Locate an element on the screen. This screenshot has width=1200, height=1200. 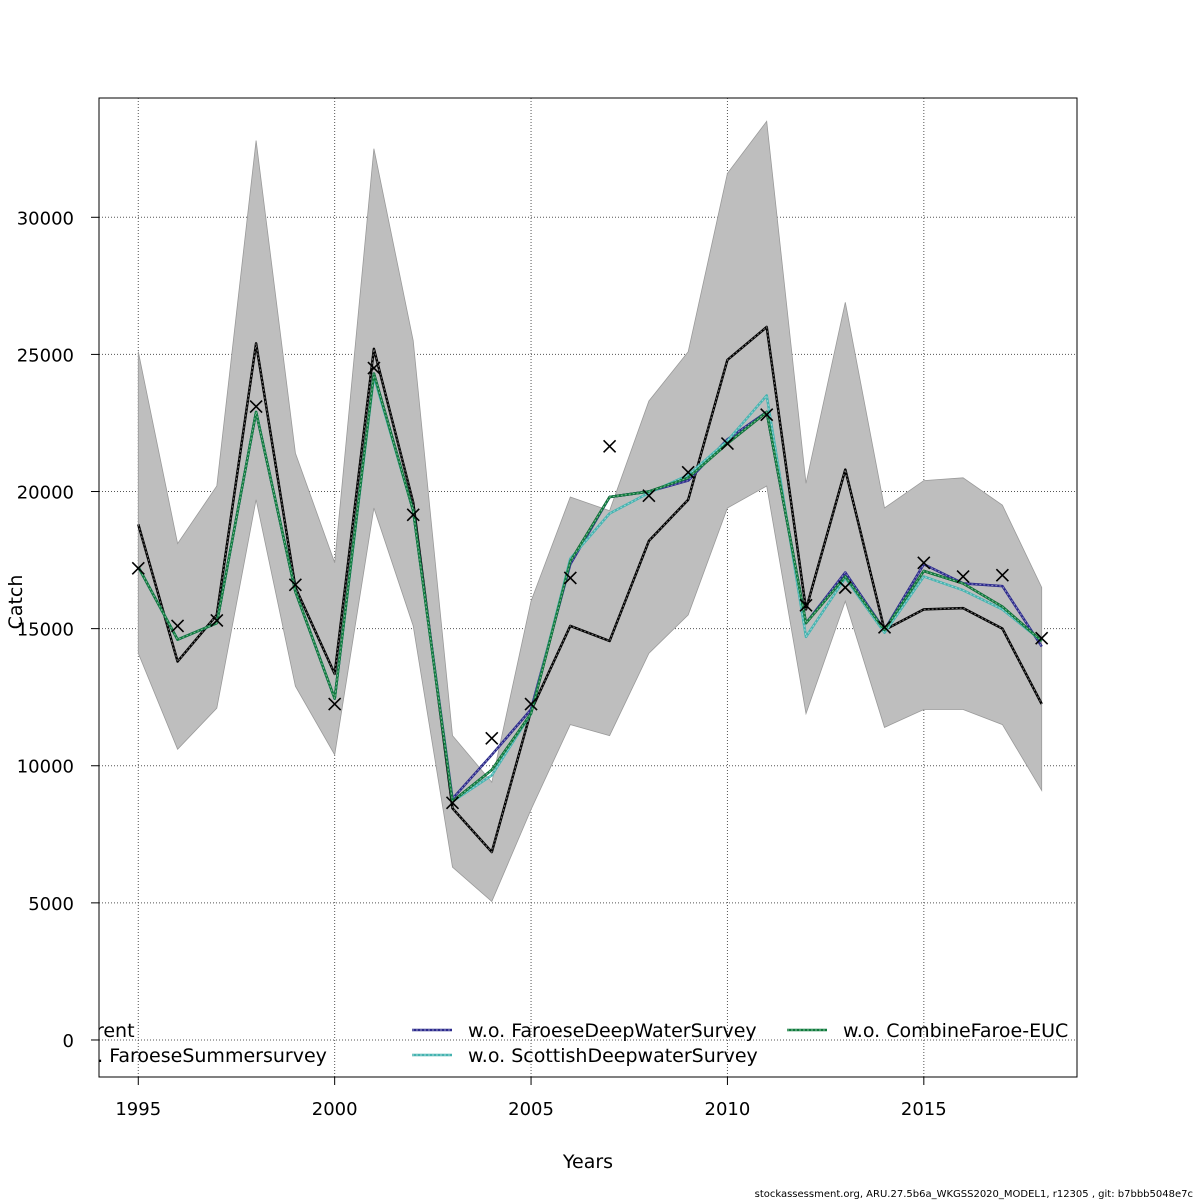
x-tick-label: 2015 is located at coordinates (924, 1109).